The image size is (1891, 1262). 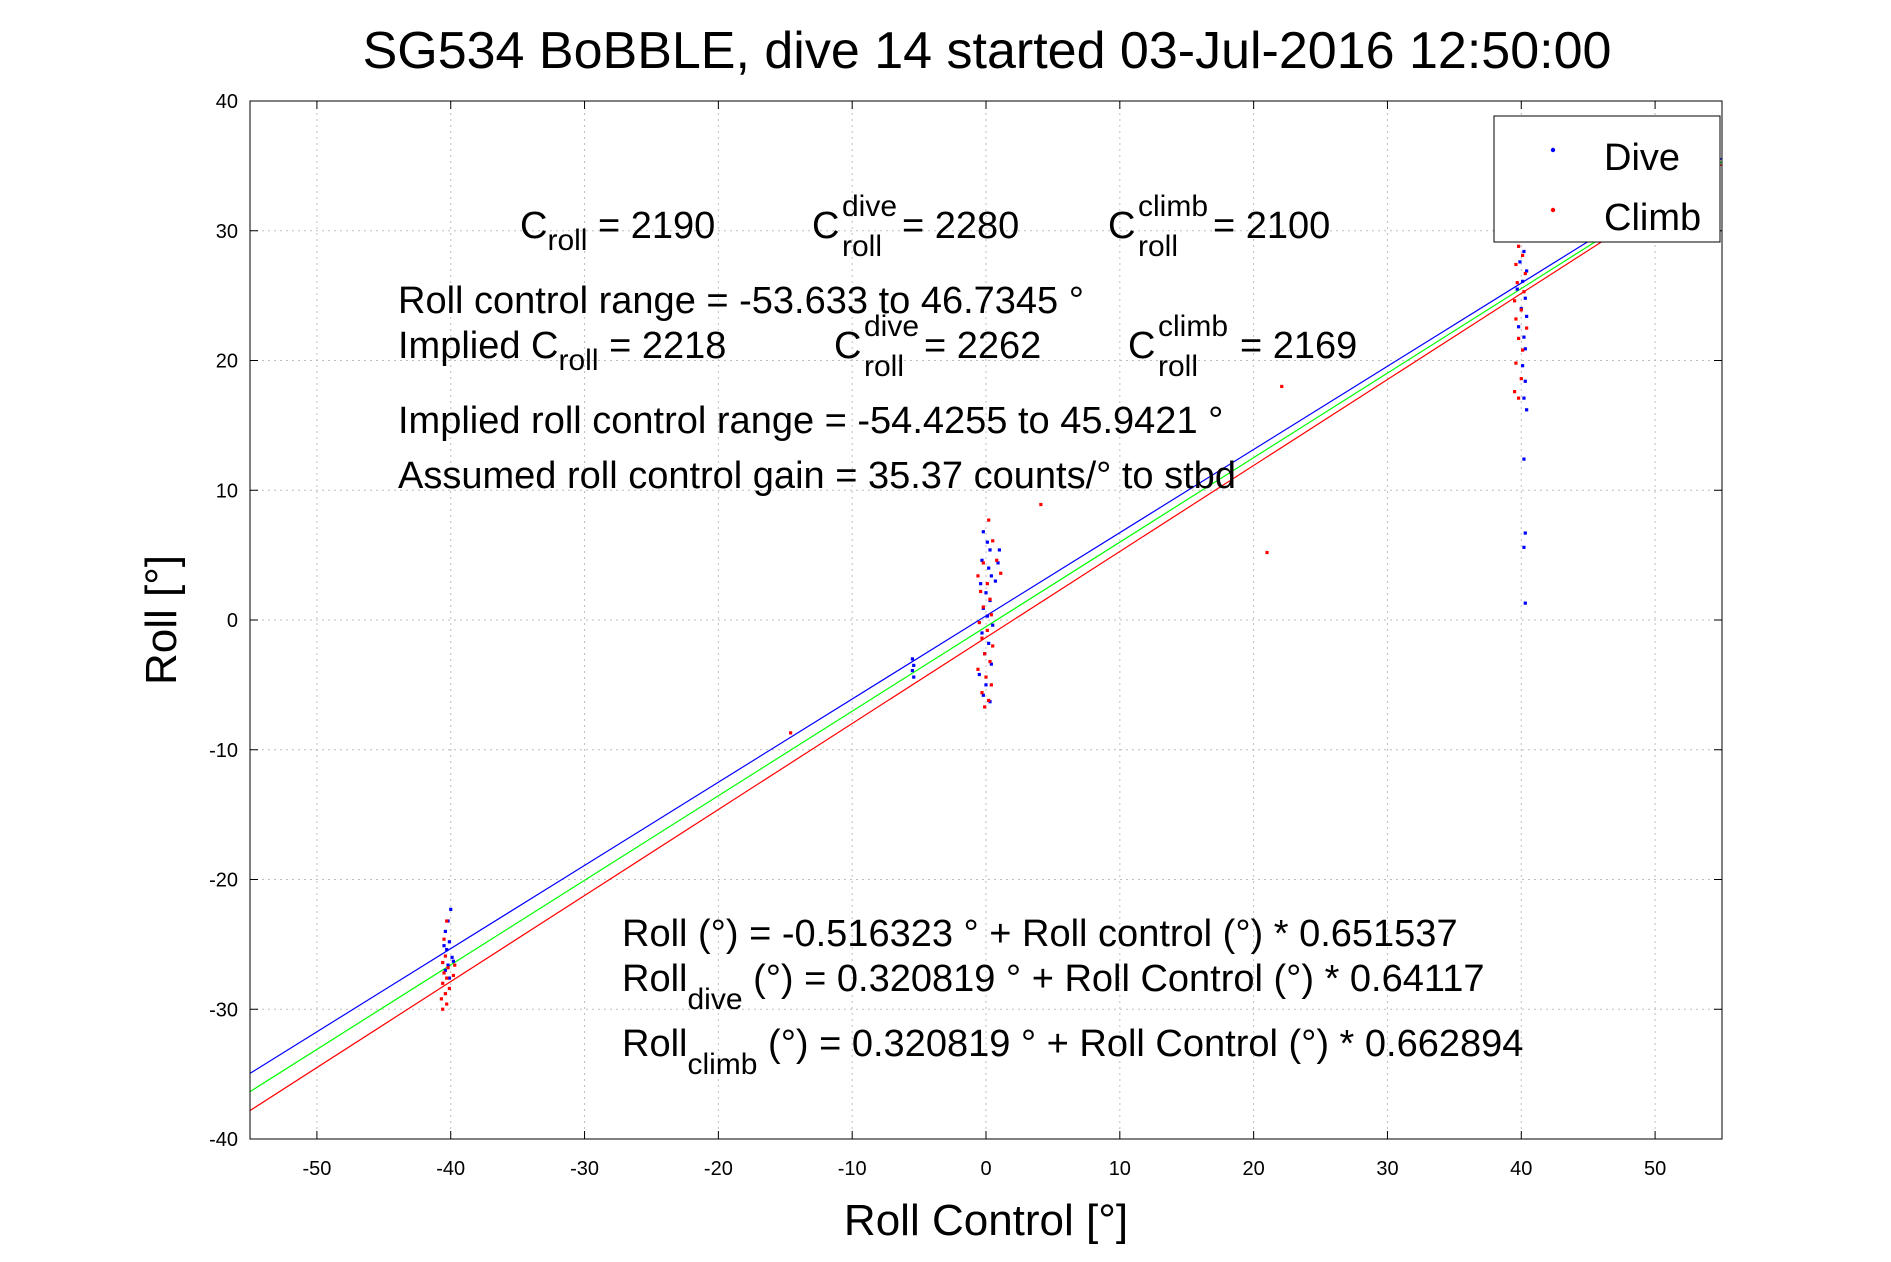 What do you see at coordinates (986, 1220) in the screenshot?
I see `x-axis-label: Roll Control [°]` at bounding box center [986, 1220].